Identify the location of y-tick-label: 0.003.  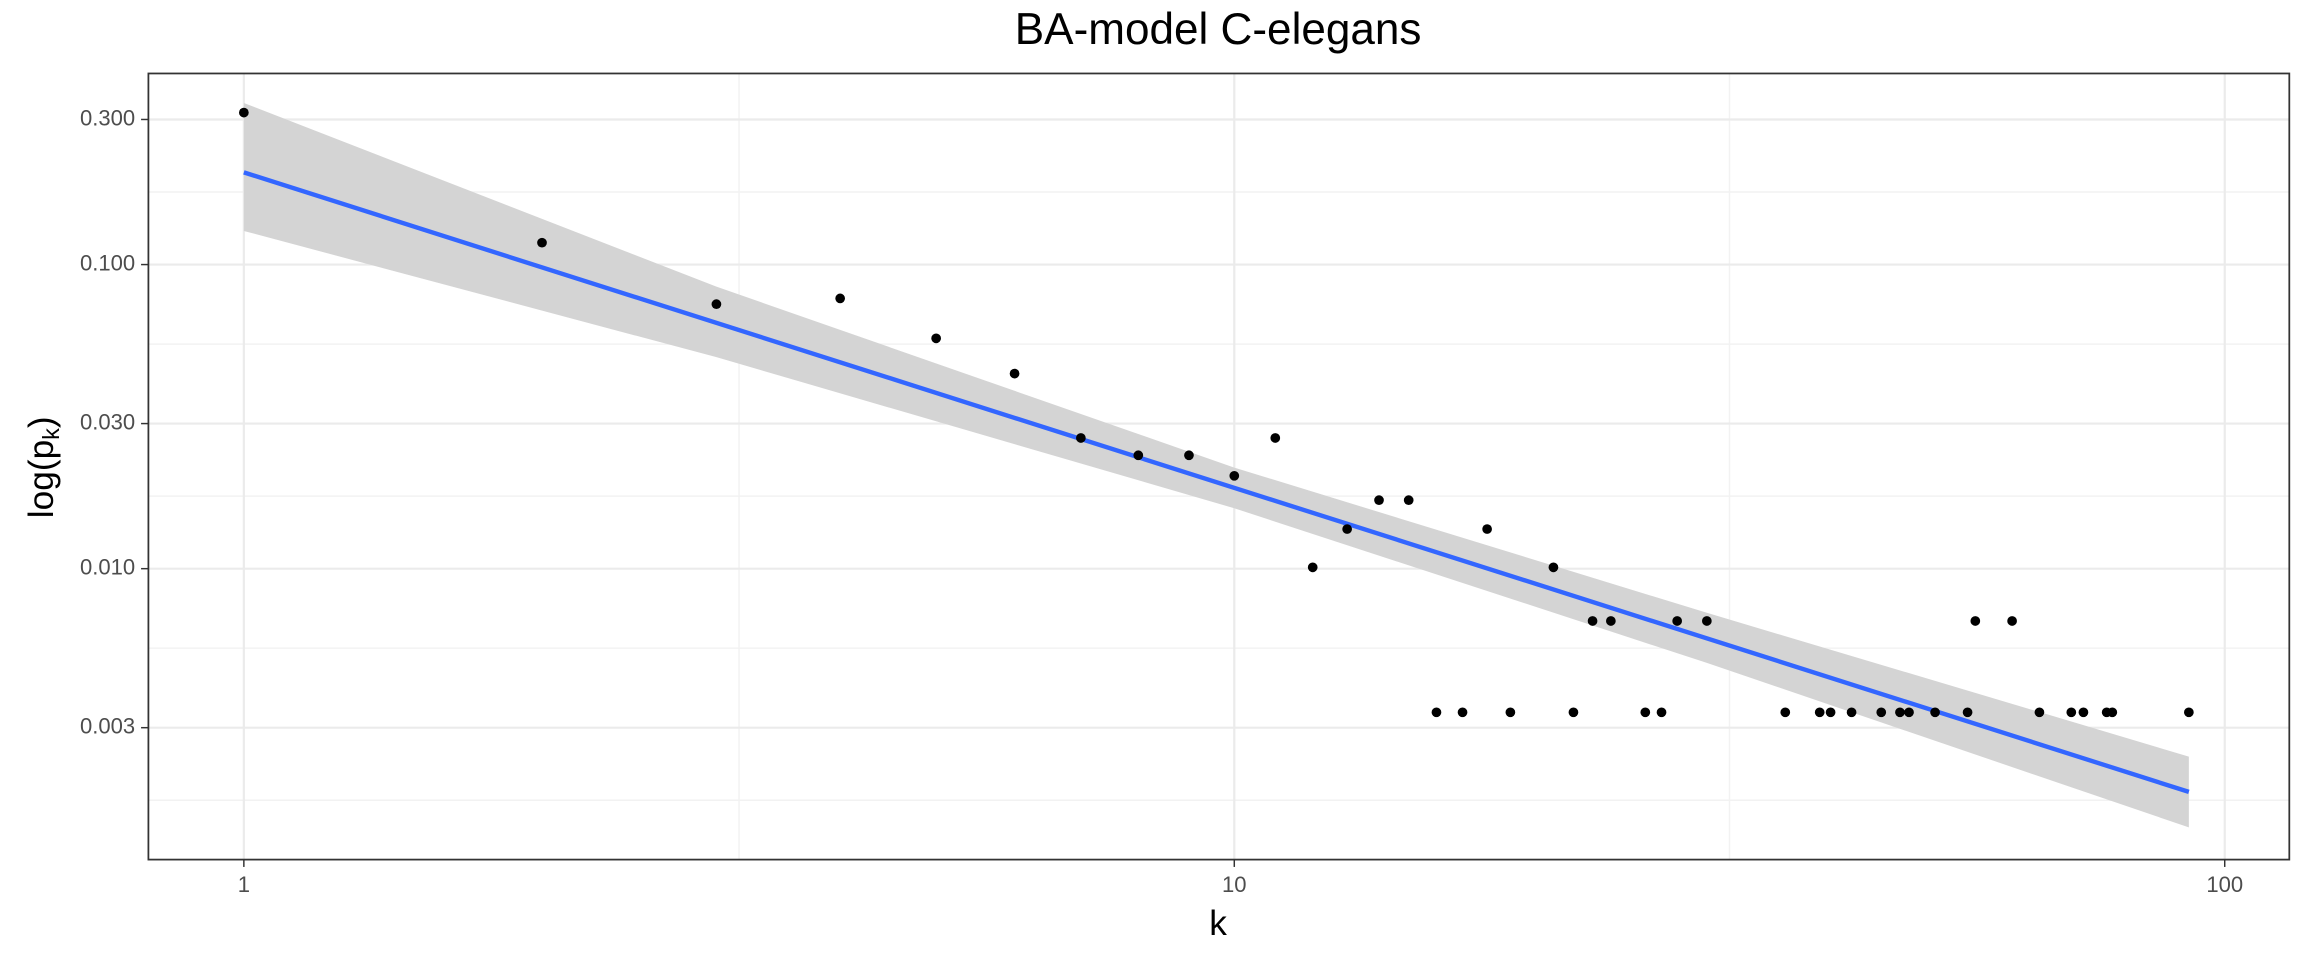
(107, 726).